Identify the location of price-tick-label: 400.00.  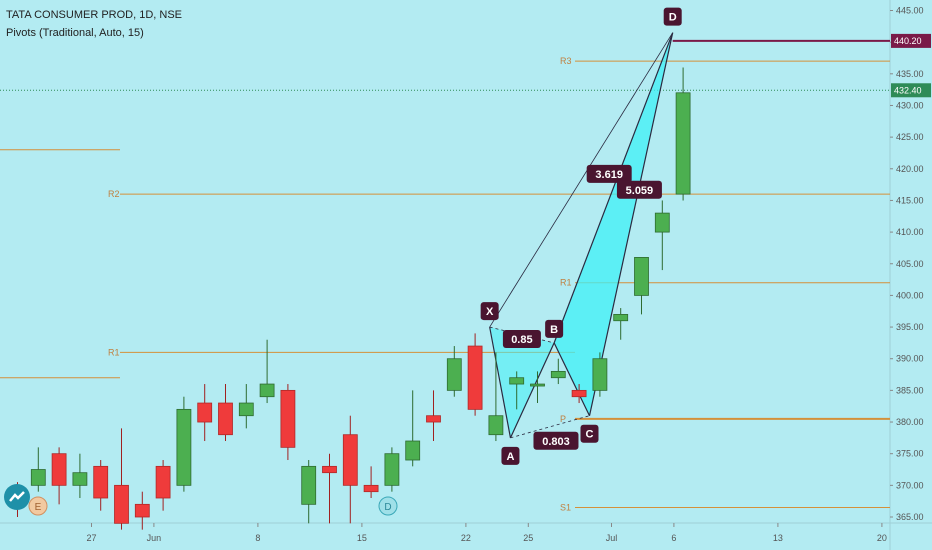
(910, 295).